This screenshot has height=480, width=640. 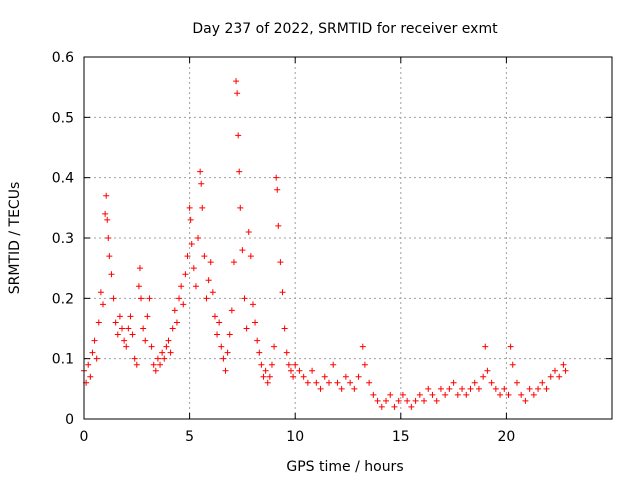 What do you see at coordinates (344, 467) in the screenshot?
I see `x-axis-label: GPS time / hours` at bounding box center [344, 467].